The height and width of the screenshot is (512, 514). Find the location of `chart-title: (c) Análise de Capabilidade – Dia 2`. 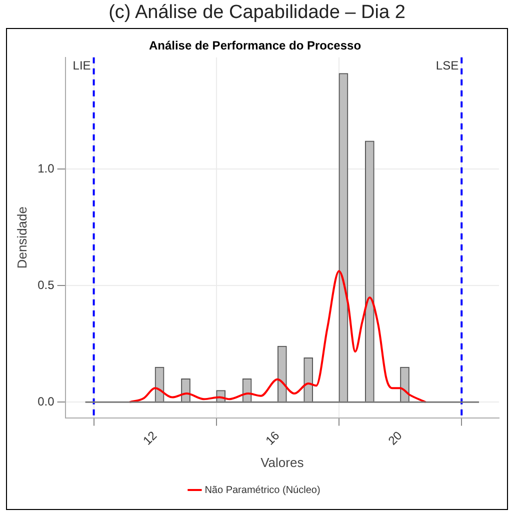

chart-title: (c) Análise de Capabilidade – Dia 2 is located at coordinates (257, 13).